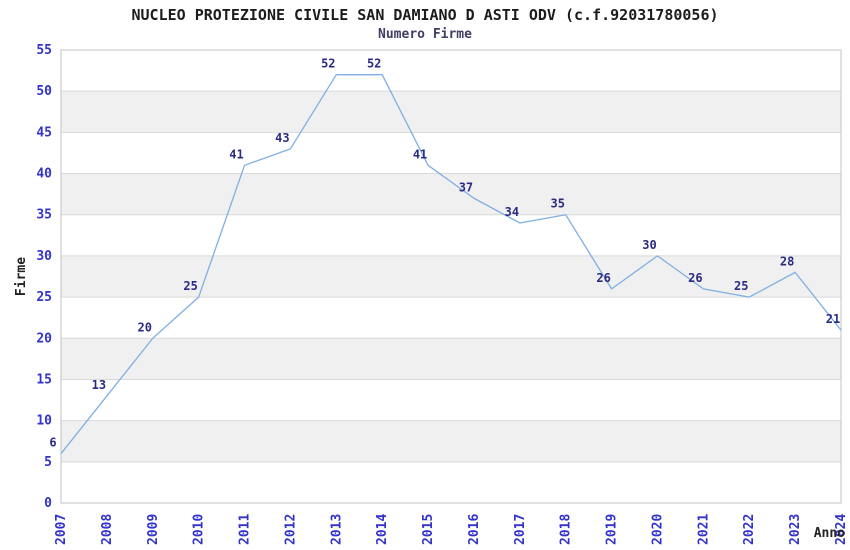 This screenshot has height=550, width=850. What do you see at coordinates (245, 529) in the screenshot?
I see `x-tick-label: 2011` at bounding box center [245, 529].